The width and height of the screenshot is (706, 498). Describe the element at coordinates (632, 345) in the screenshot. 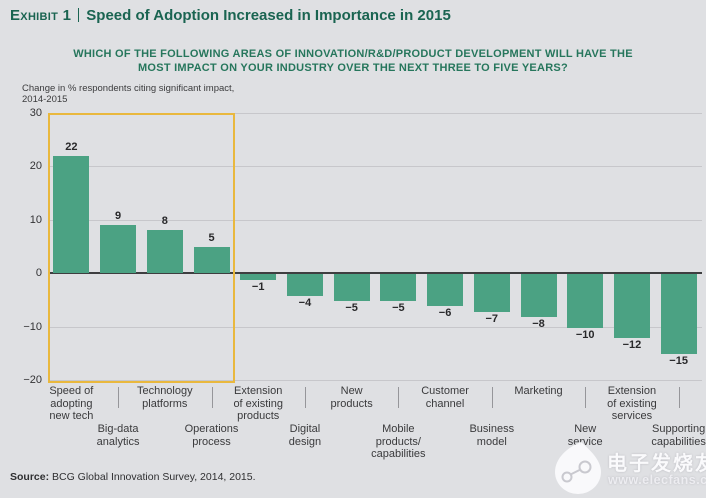

I see `bar-value-label: −12` at that location.